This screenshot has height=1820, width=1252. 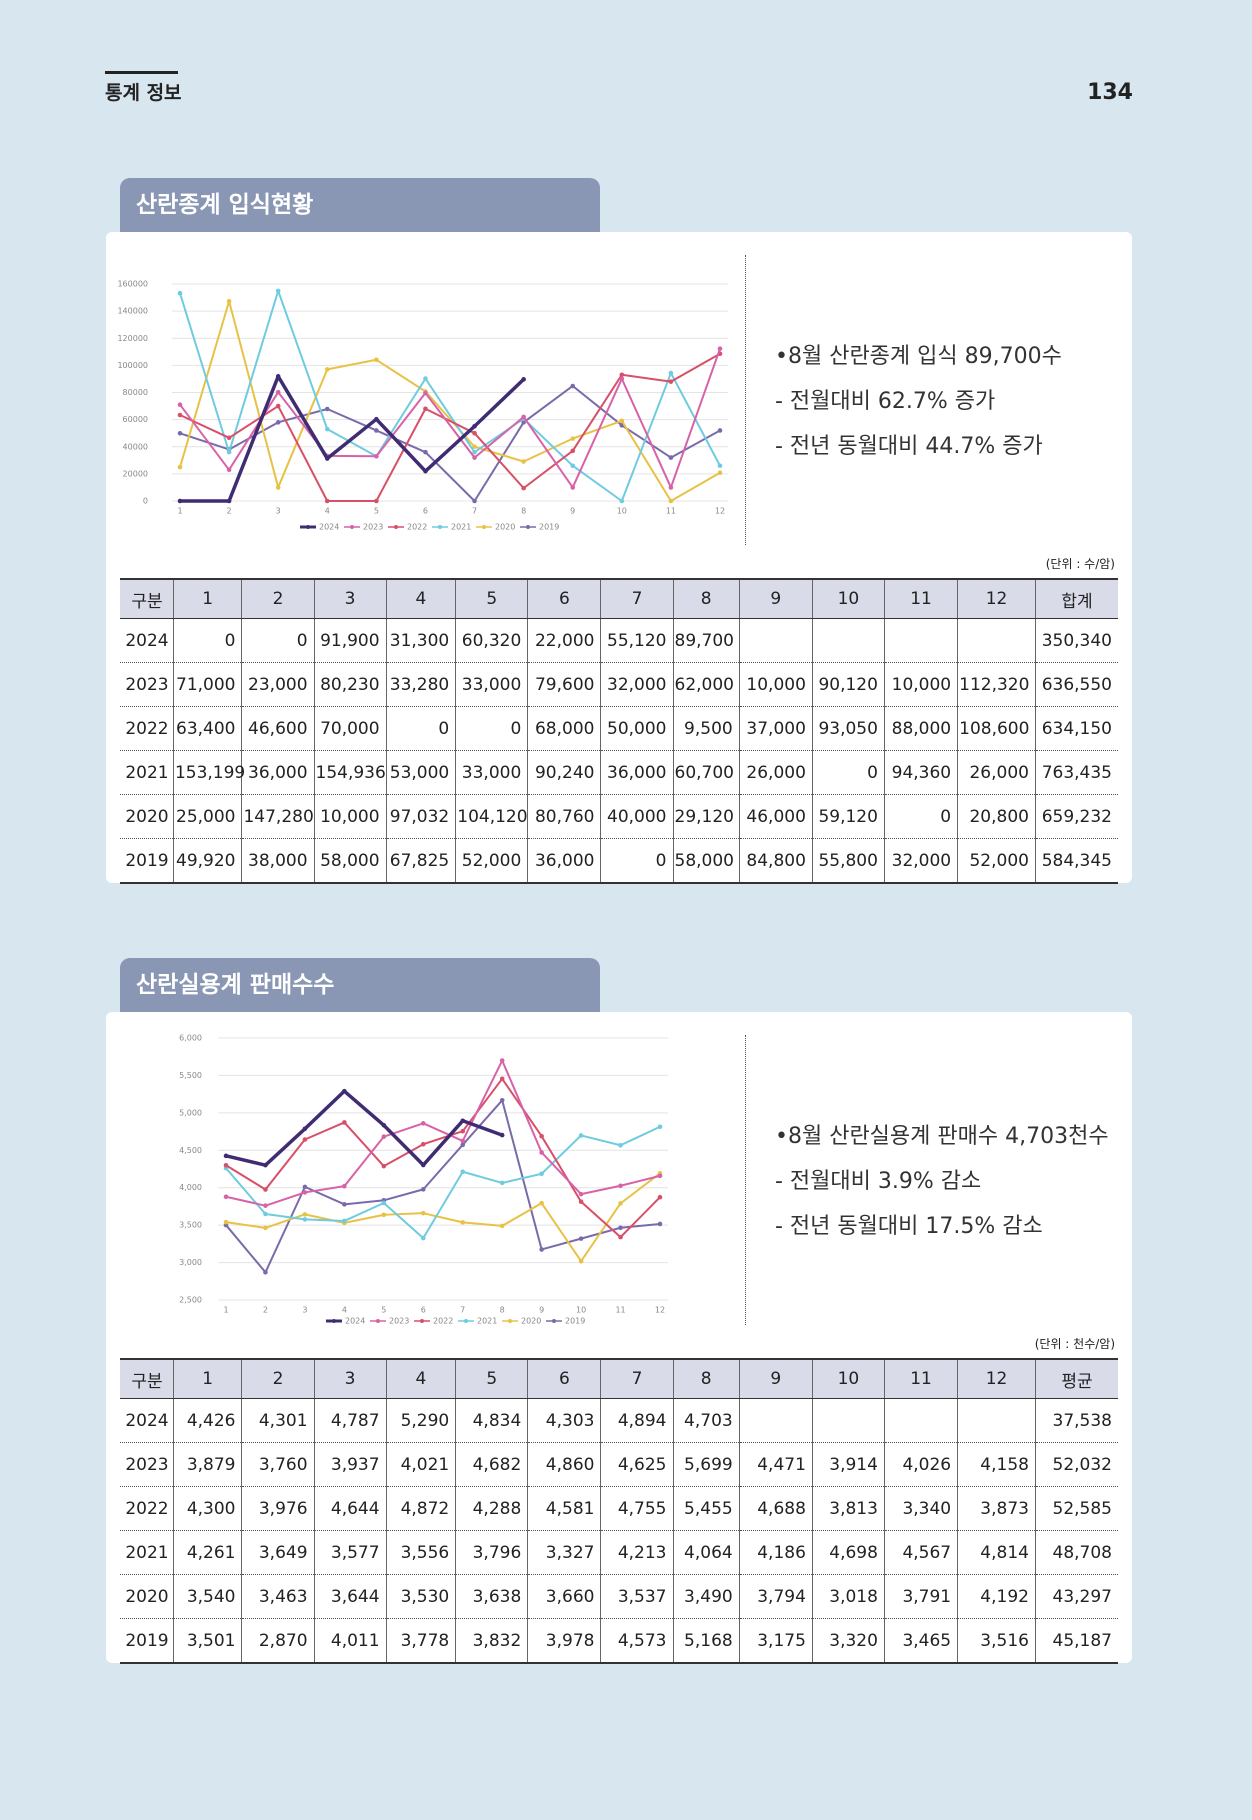 What do you see at coordinates (278, 1508) in the screenshot?
I see `cell: 3,976` at bounding box center [278, 1508].